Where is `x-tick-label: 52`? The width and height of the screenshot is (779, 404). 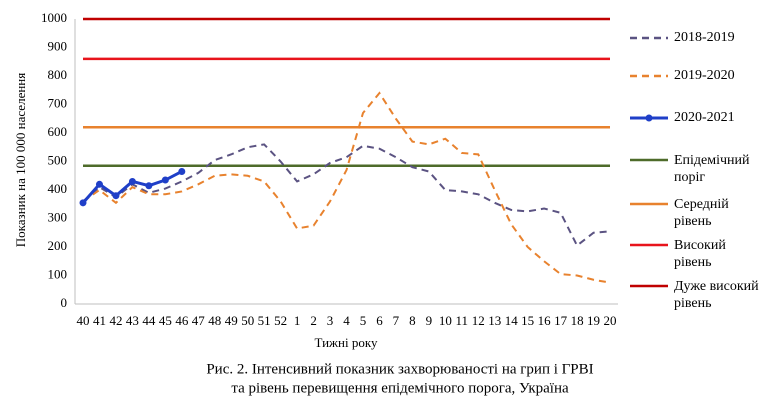
x-tick-label: 52 is located at coordinates (280, 320).